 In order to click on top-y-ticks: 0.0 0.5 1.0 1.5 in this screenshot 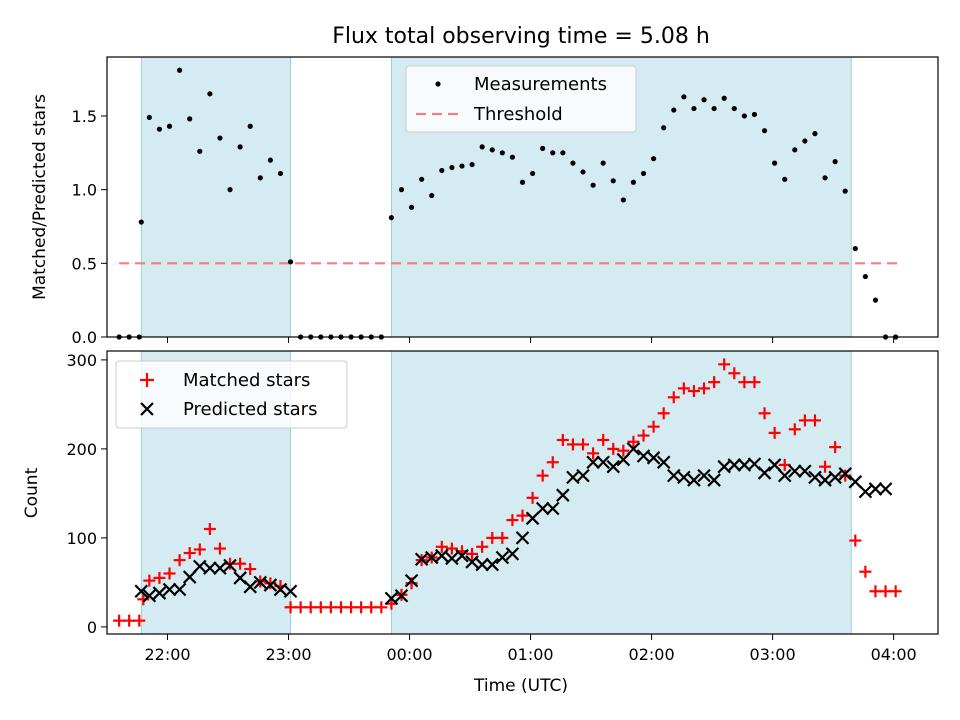, I will do `click(89, 227)`.